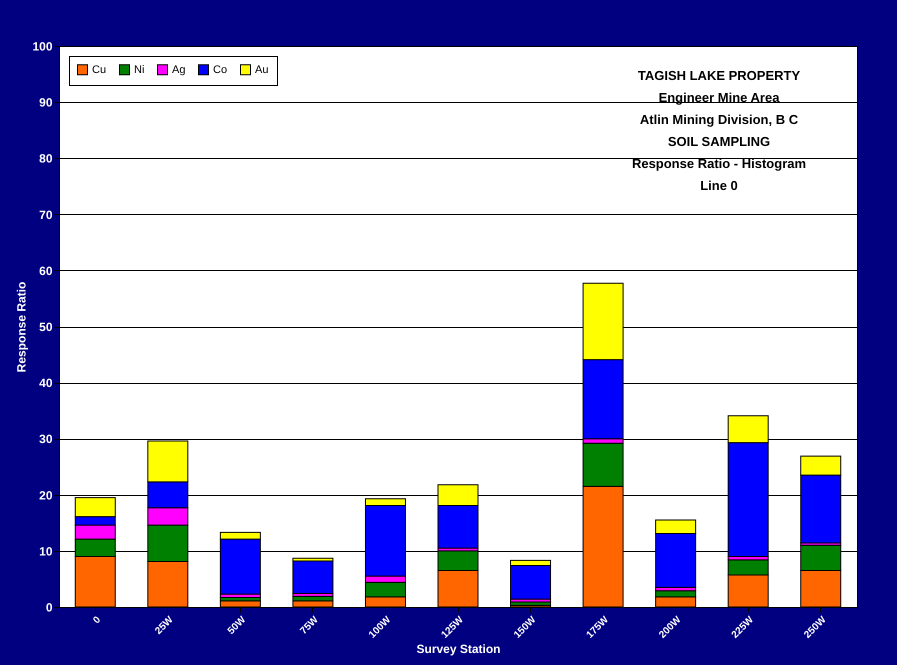  What do you see at coordinates (719, 97) in the screenshot?
I see `annotation: Engineer Mine Area` at bounding box center [719, 97].